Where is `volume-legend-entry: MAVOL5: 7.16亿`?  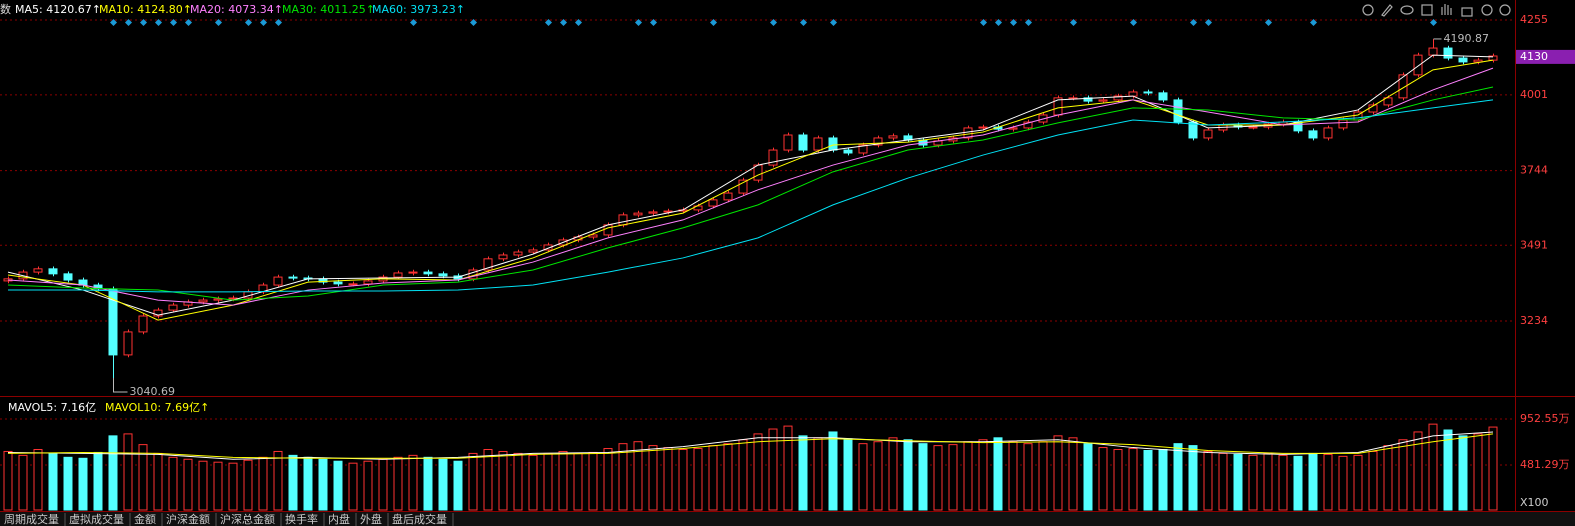 volume-legend-entry: MAVOL5: 7.16亿 is located at coordinates (52, 407).